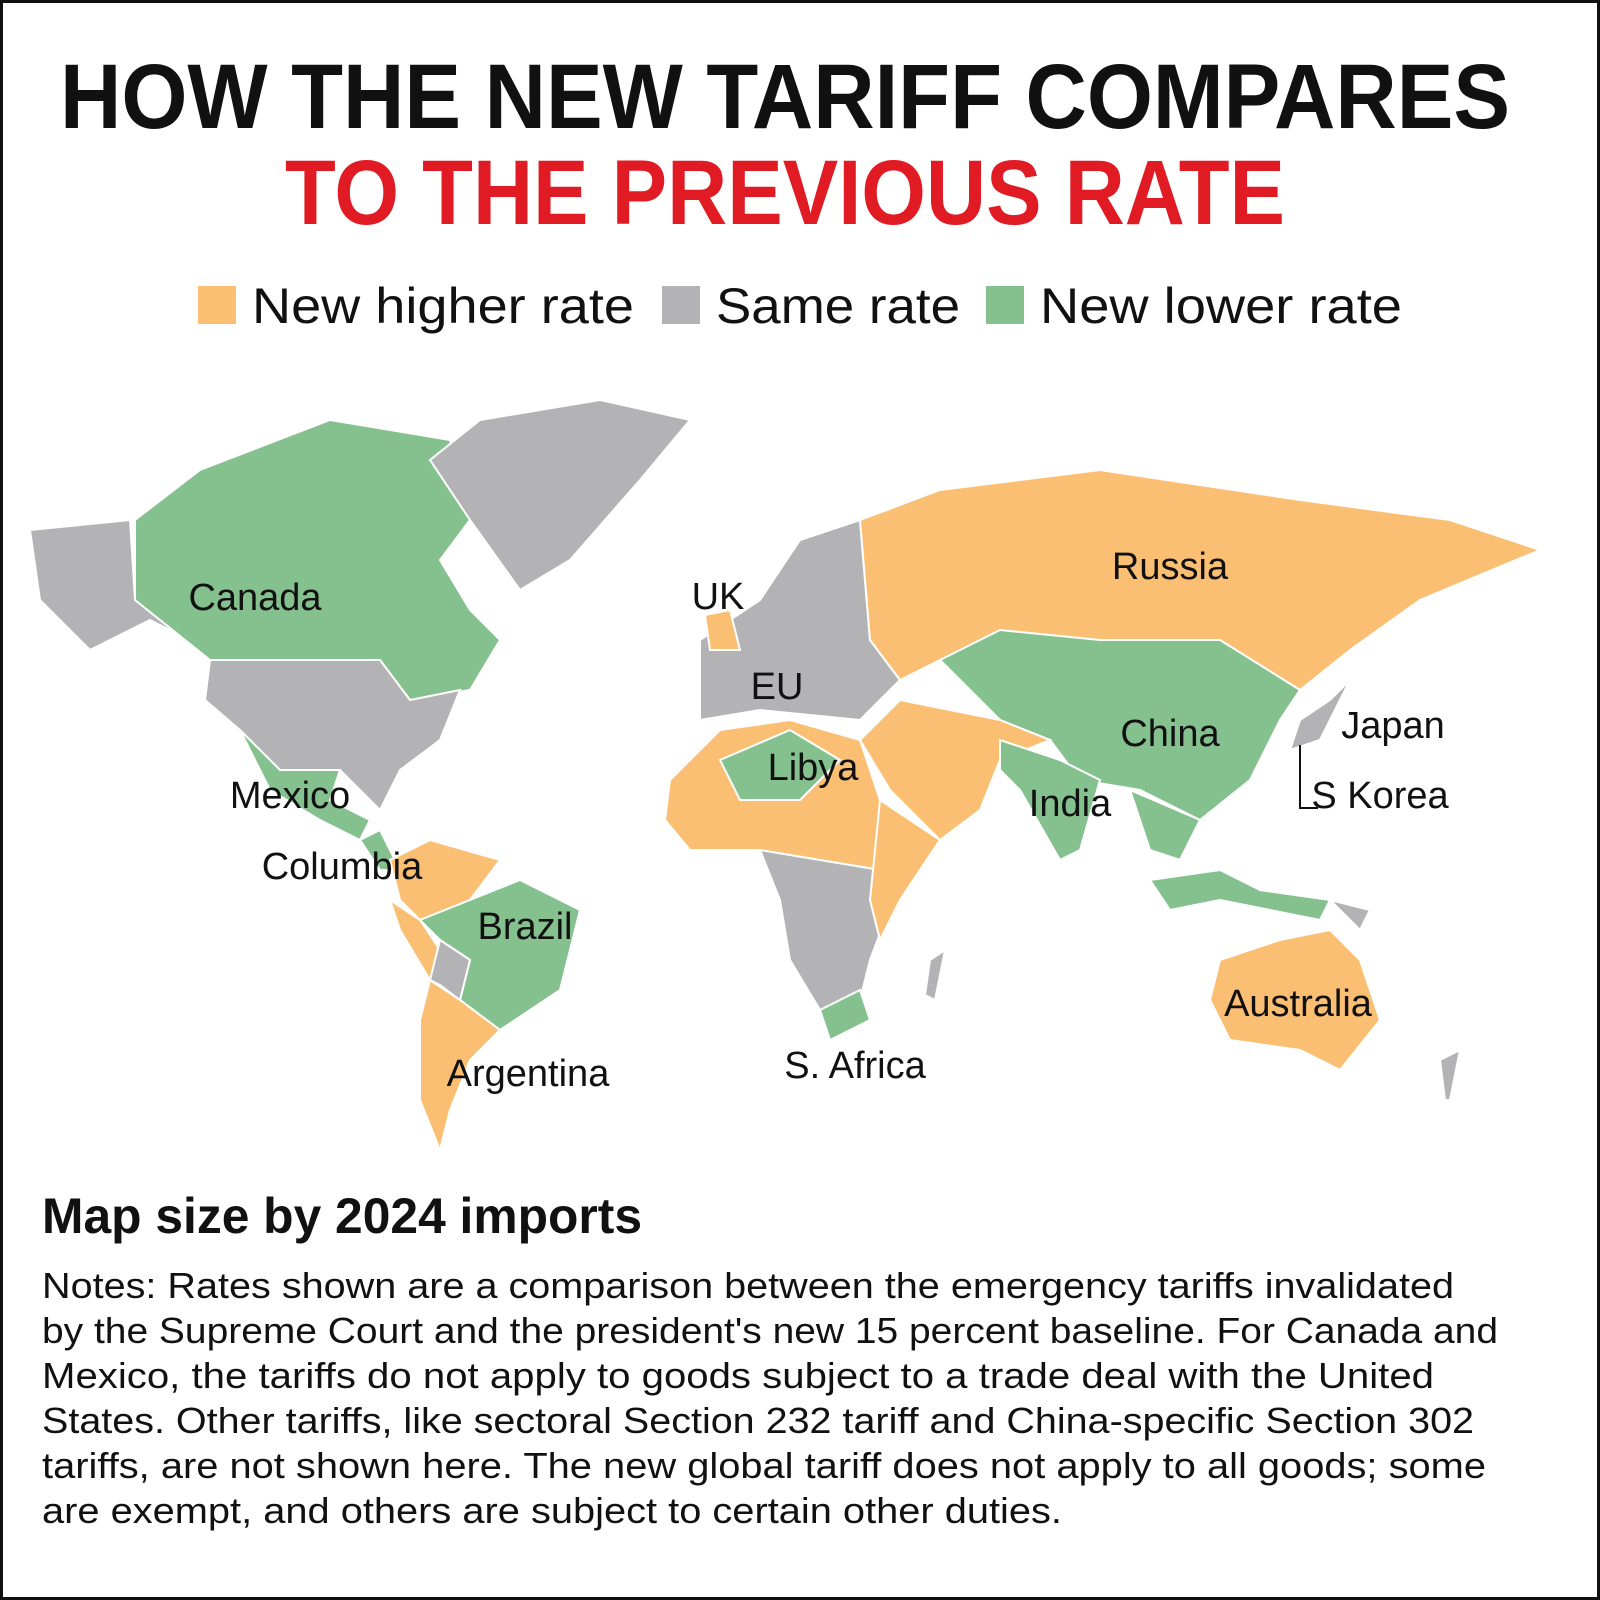 The height and width of the screenshot is (1600, 1600). I want to click on usa, so click(332, 735).